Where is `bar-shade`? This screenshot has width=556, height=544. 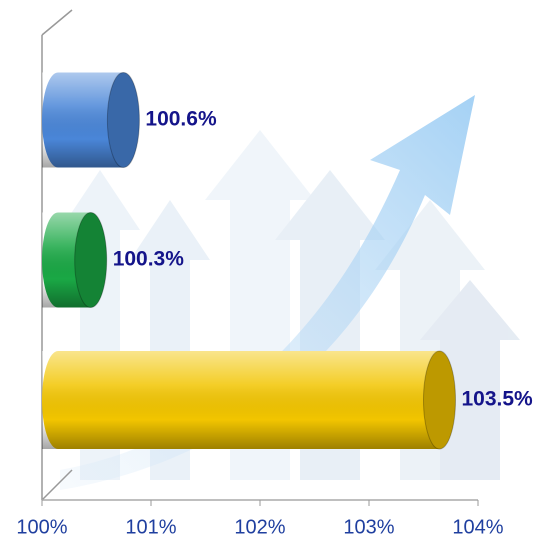
bar-shade is located at coordinates (241, 400).